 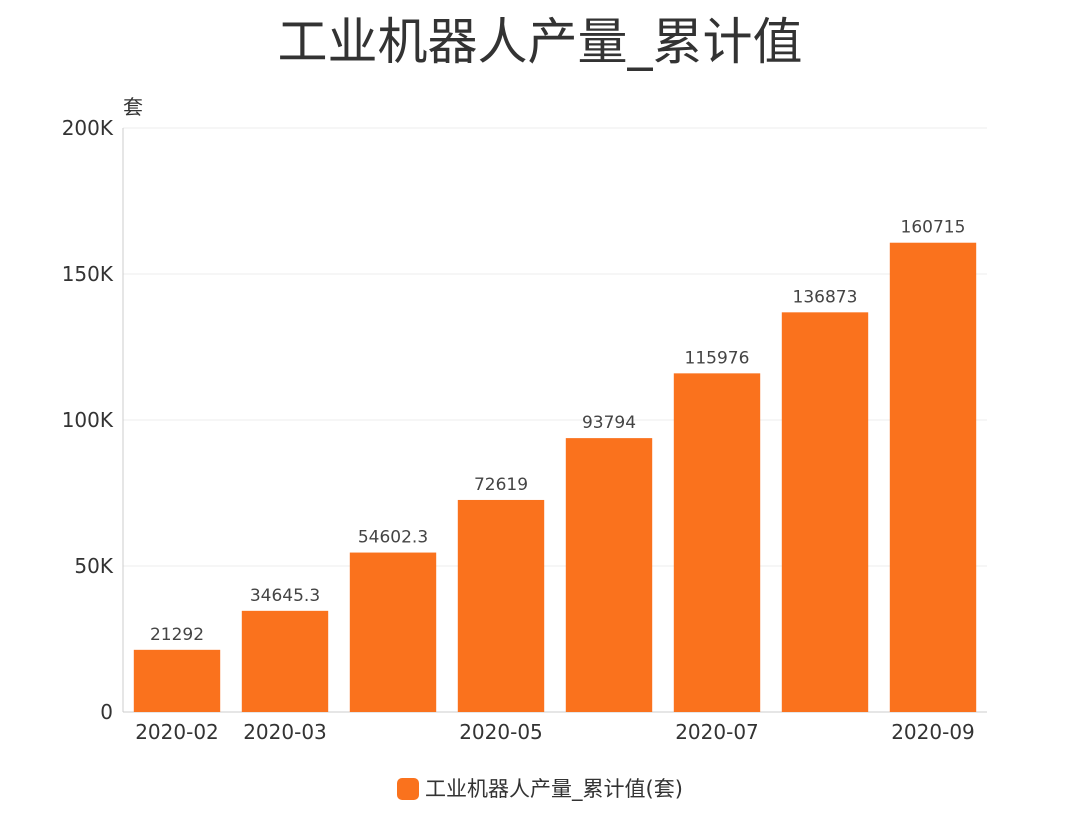 I want to click on x-tick-label: 2020-03, so click(x=285, y=732).